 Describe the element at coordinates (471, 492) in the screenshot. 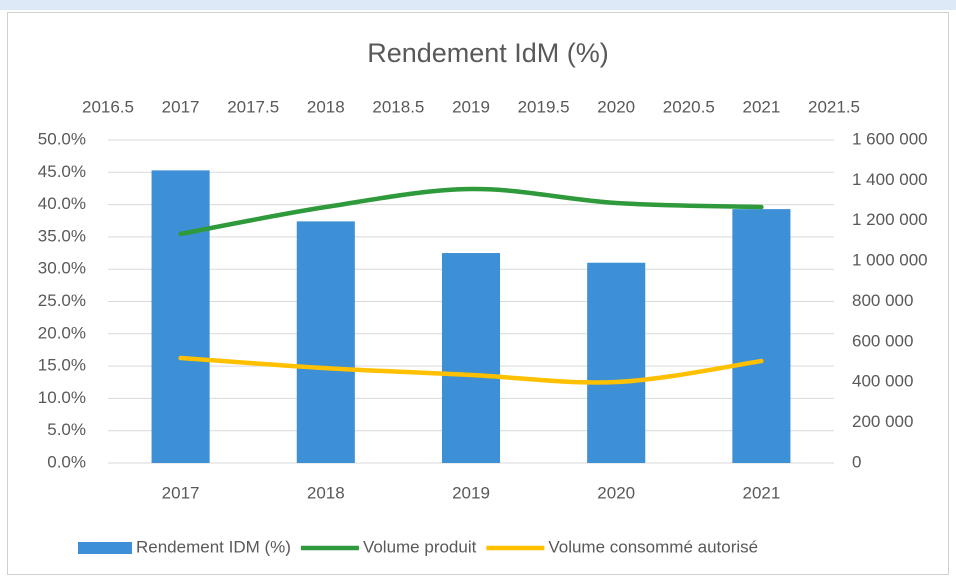

I see `x-tick-label: 2019` at that location.